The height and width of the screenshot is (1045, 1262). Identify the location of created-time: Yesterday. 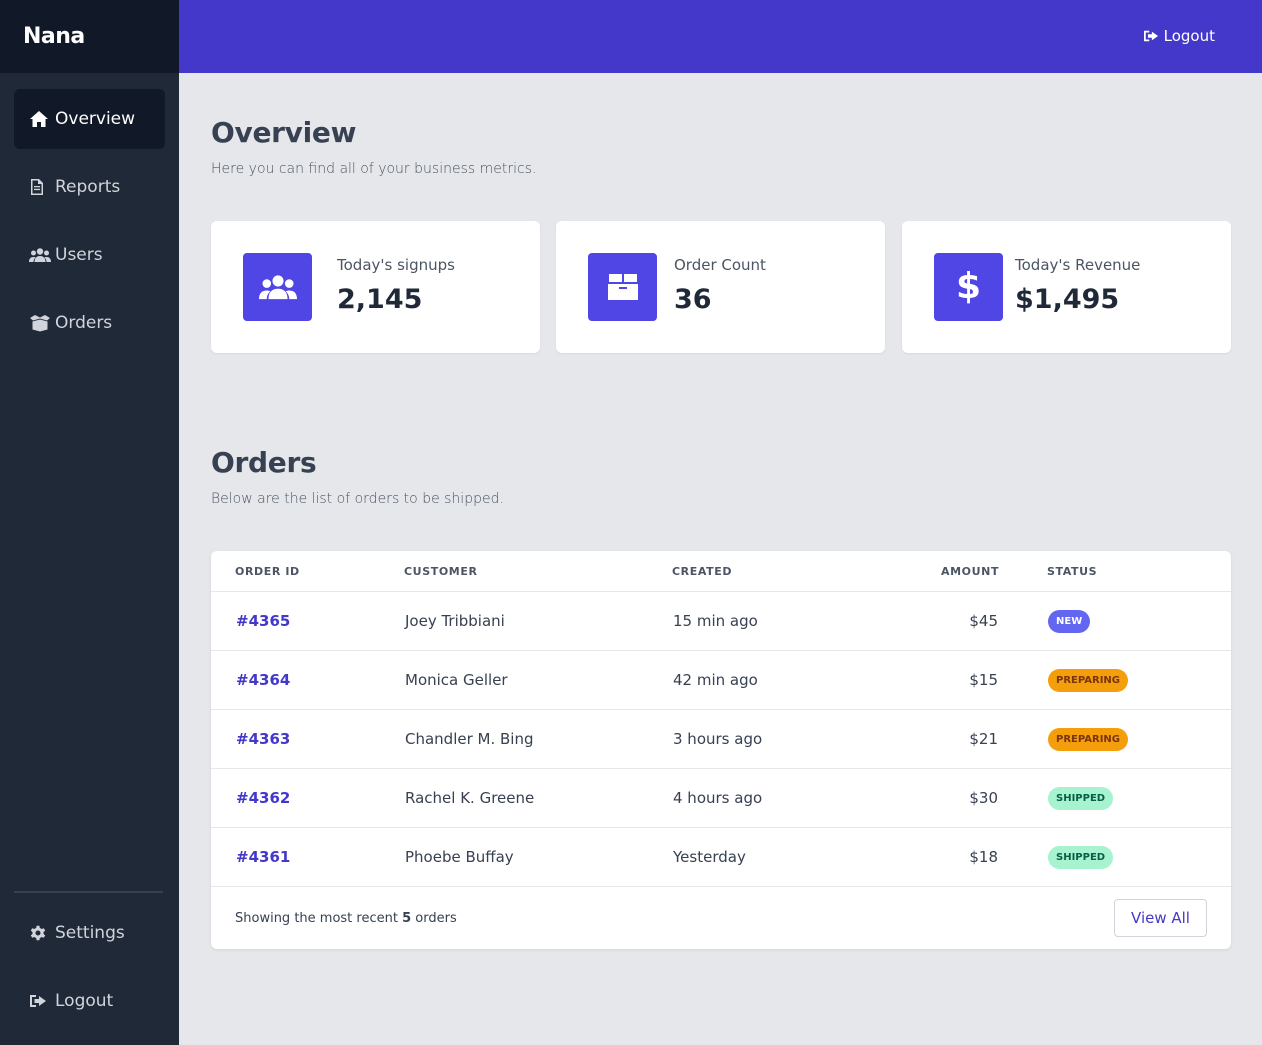
(709, 857).